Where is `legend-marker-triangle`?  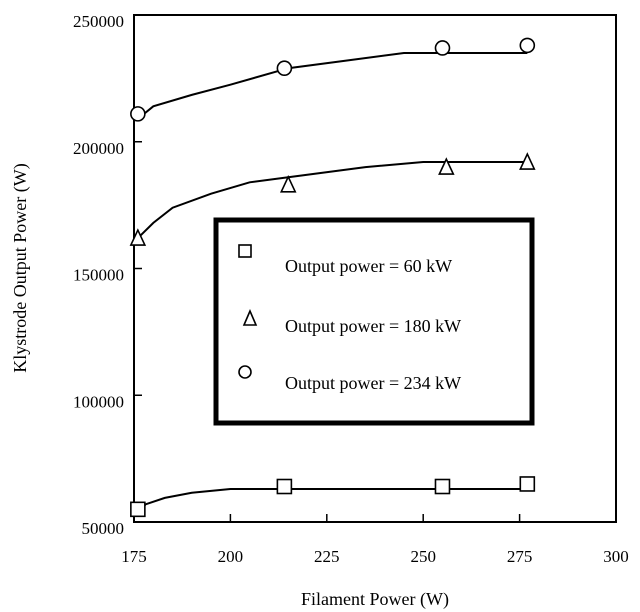 legend-marker-triangle is located at coordinates (250, 317).